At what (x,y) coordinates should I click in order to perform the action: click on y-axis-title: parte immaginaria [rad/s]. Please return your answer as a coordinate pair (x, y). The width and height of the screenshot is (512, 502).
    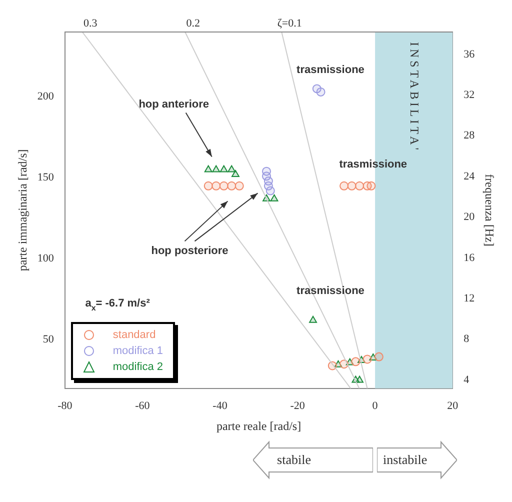
    Looking at the image, I should click on (22, 210).